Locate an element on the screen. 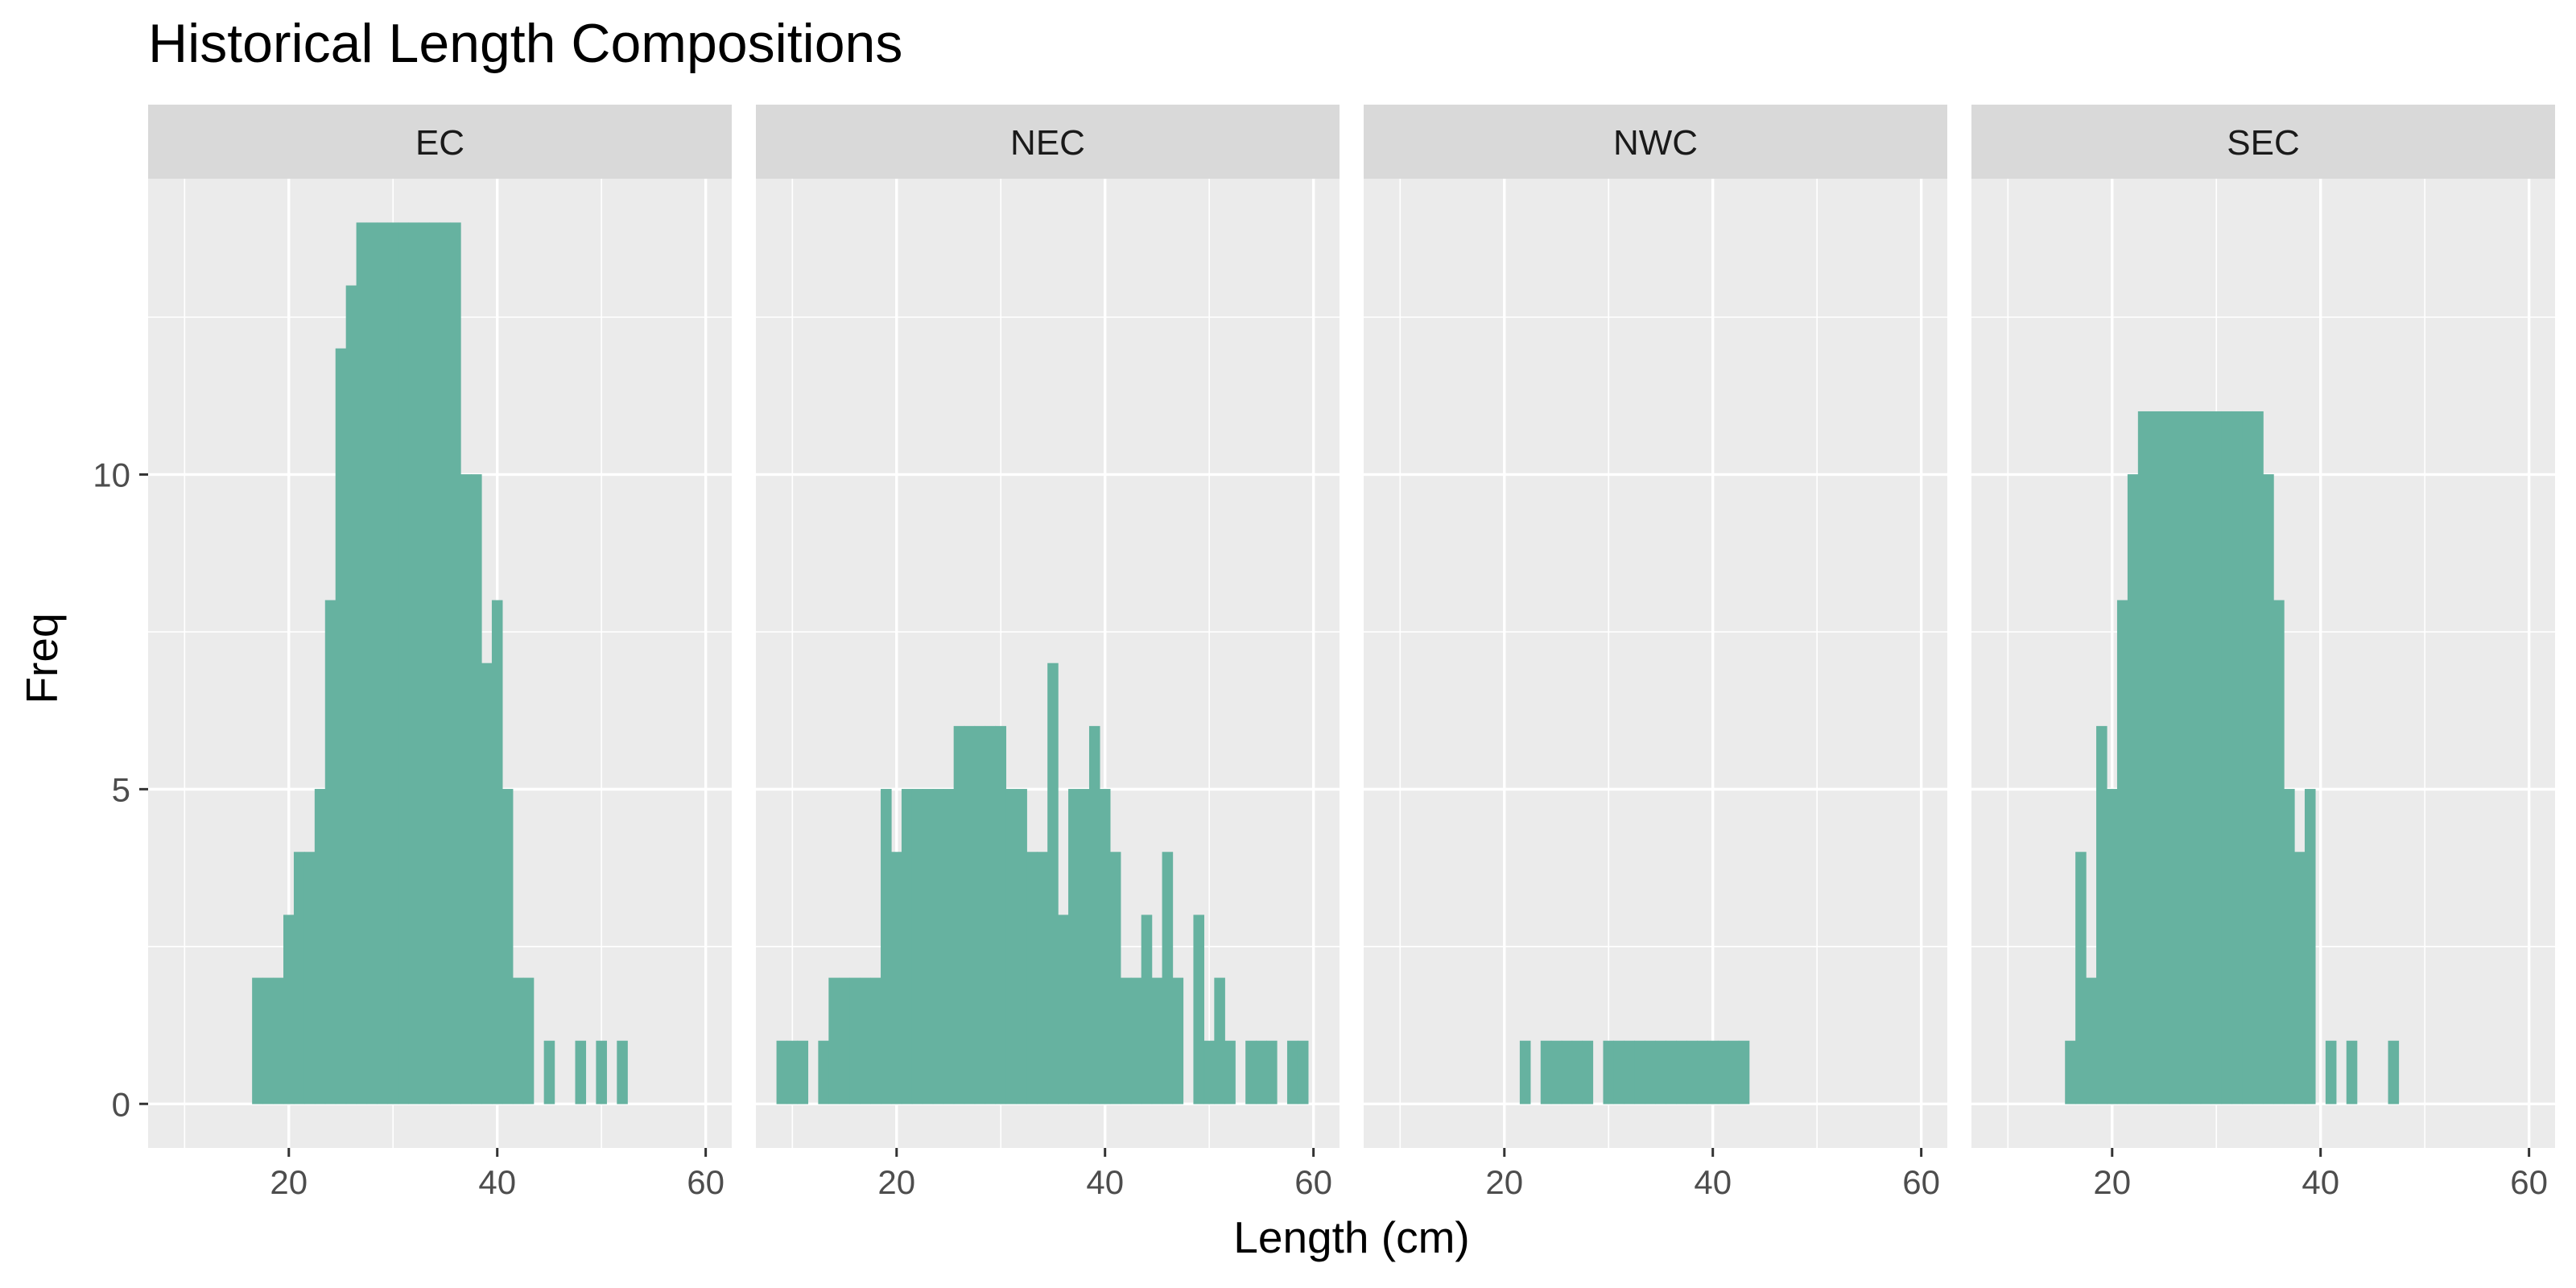 The image size is (2576, 1288). facet-strip-label: NWC is located at coordinates (1655, 143).